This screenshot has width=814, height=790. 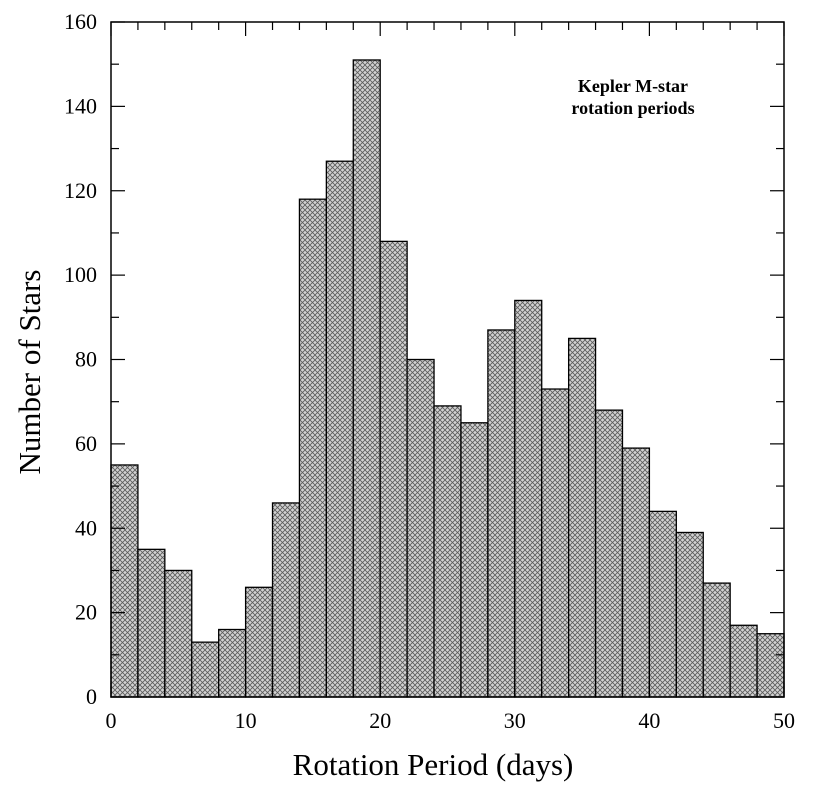 What do you see at coordinates (632, 108) in the screenshot?
I see `annotation-line-2: rotation periods` at bounding box center [632, 108].